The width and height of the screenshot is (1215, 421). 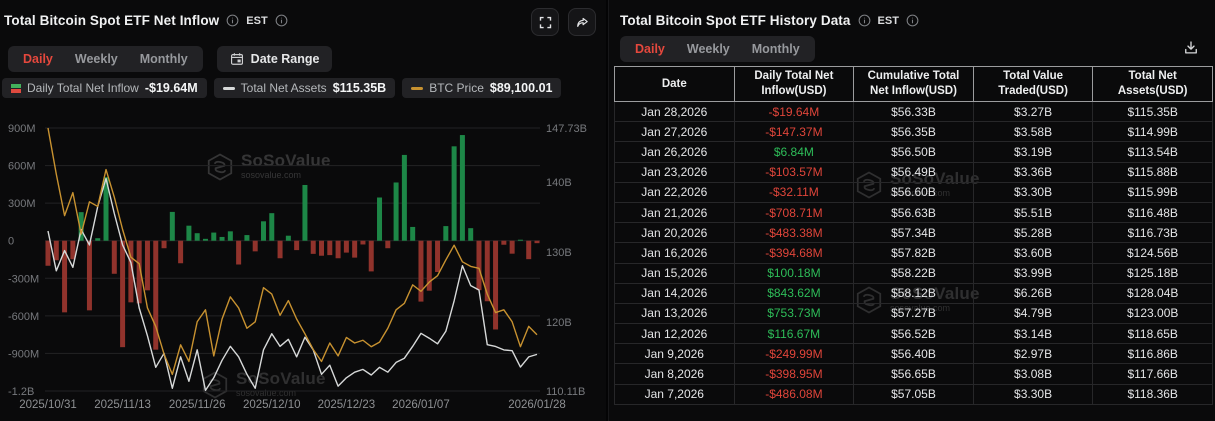 I want to click on cell-cumulative-inflow: $56.49B, so click(x=913, y=172).